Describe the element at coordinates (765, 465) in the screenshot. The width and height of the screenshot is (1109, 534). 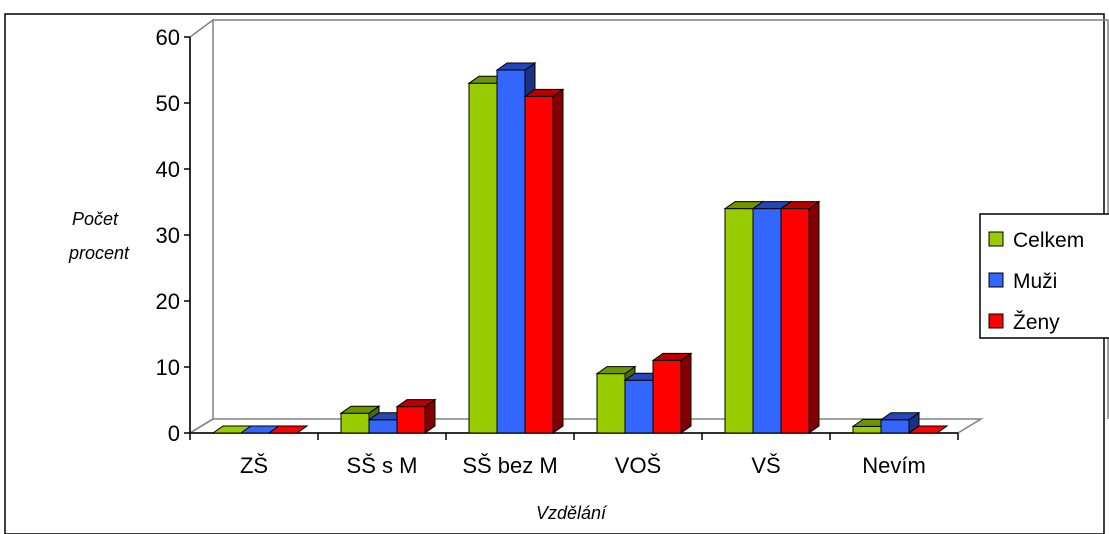
I see `category-label: VŠ` at that location.